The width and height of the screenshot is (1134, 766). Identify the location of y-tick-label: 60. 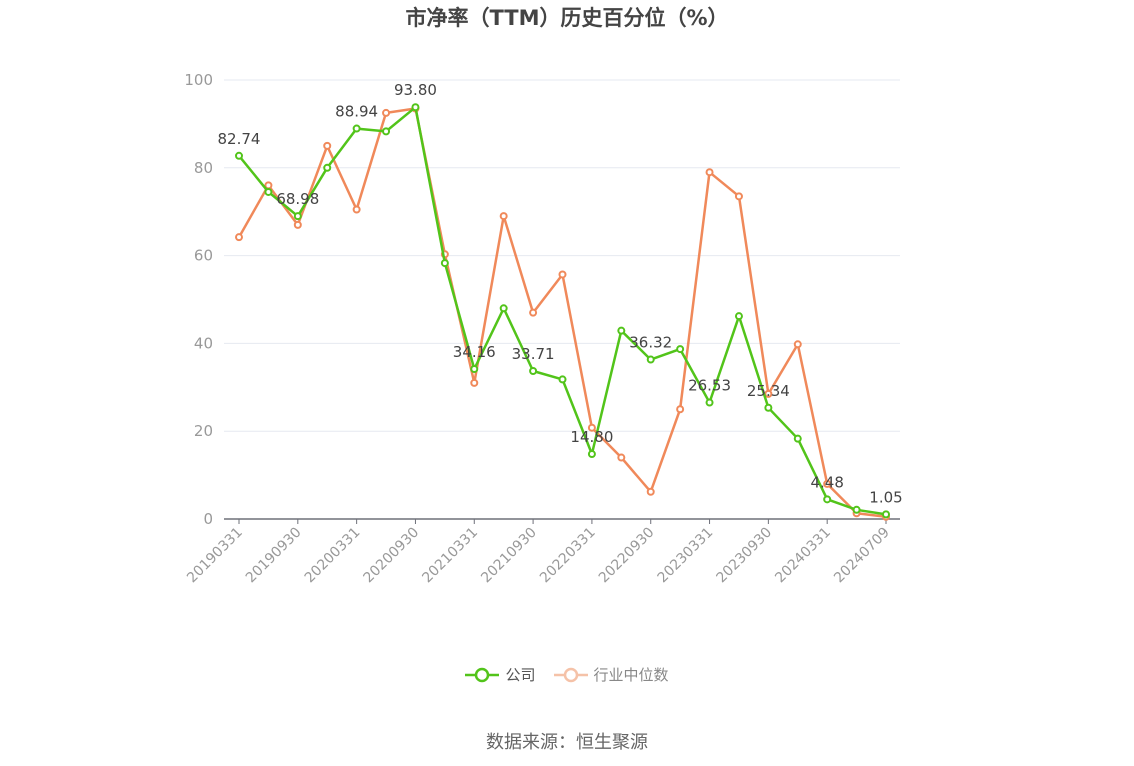
(203, 256).